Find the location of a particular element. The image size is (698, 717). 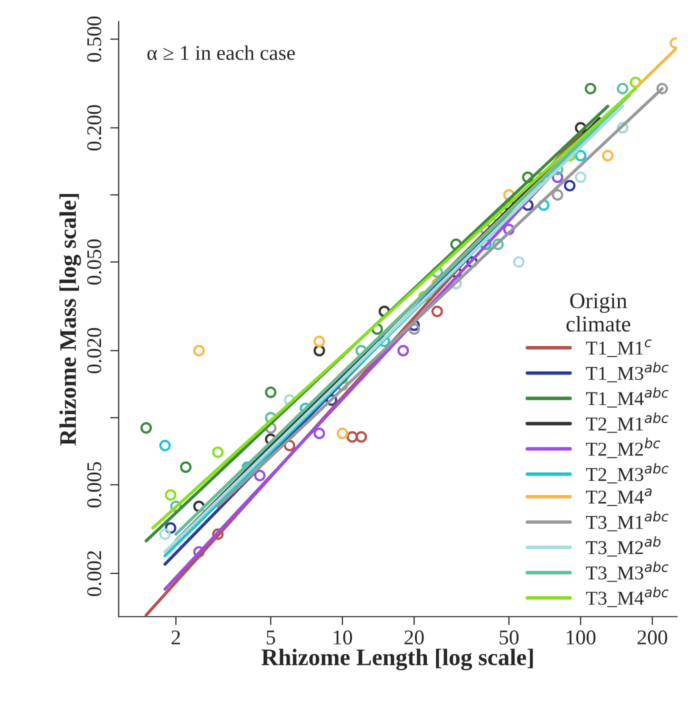

legend-title: Origin climate is located at coordinates (598, 312).